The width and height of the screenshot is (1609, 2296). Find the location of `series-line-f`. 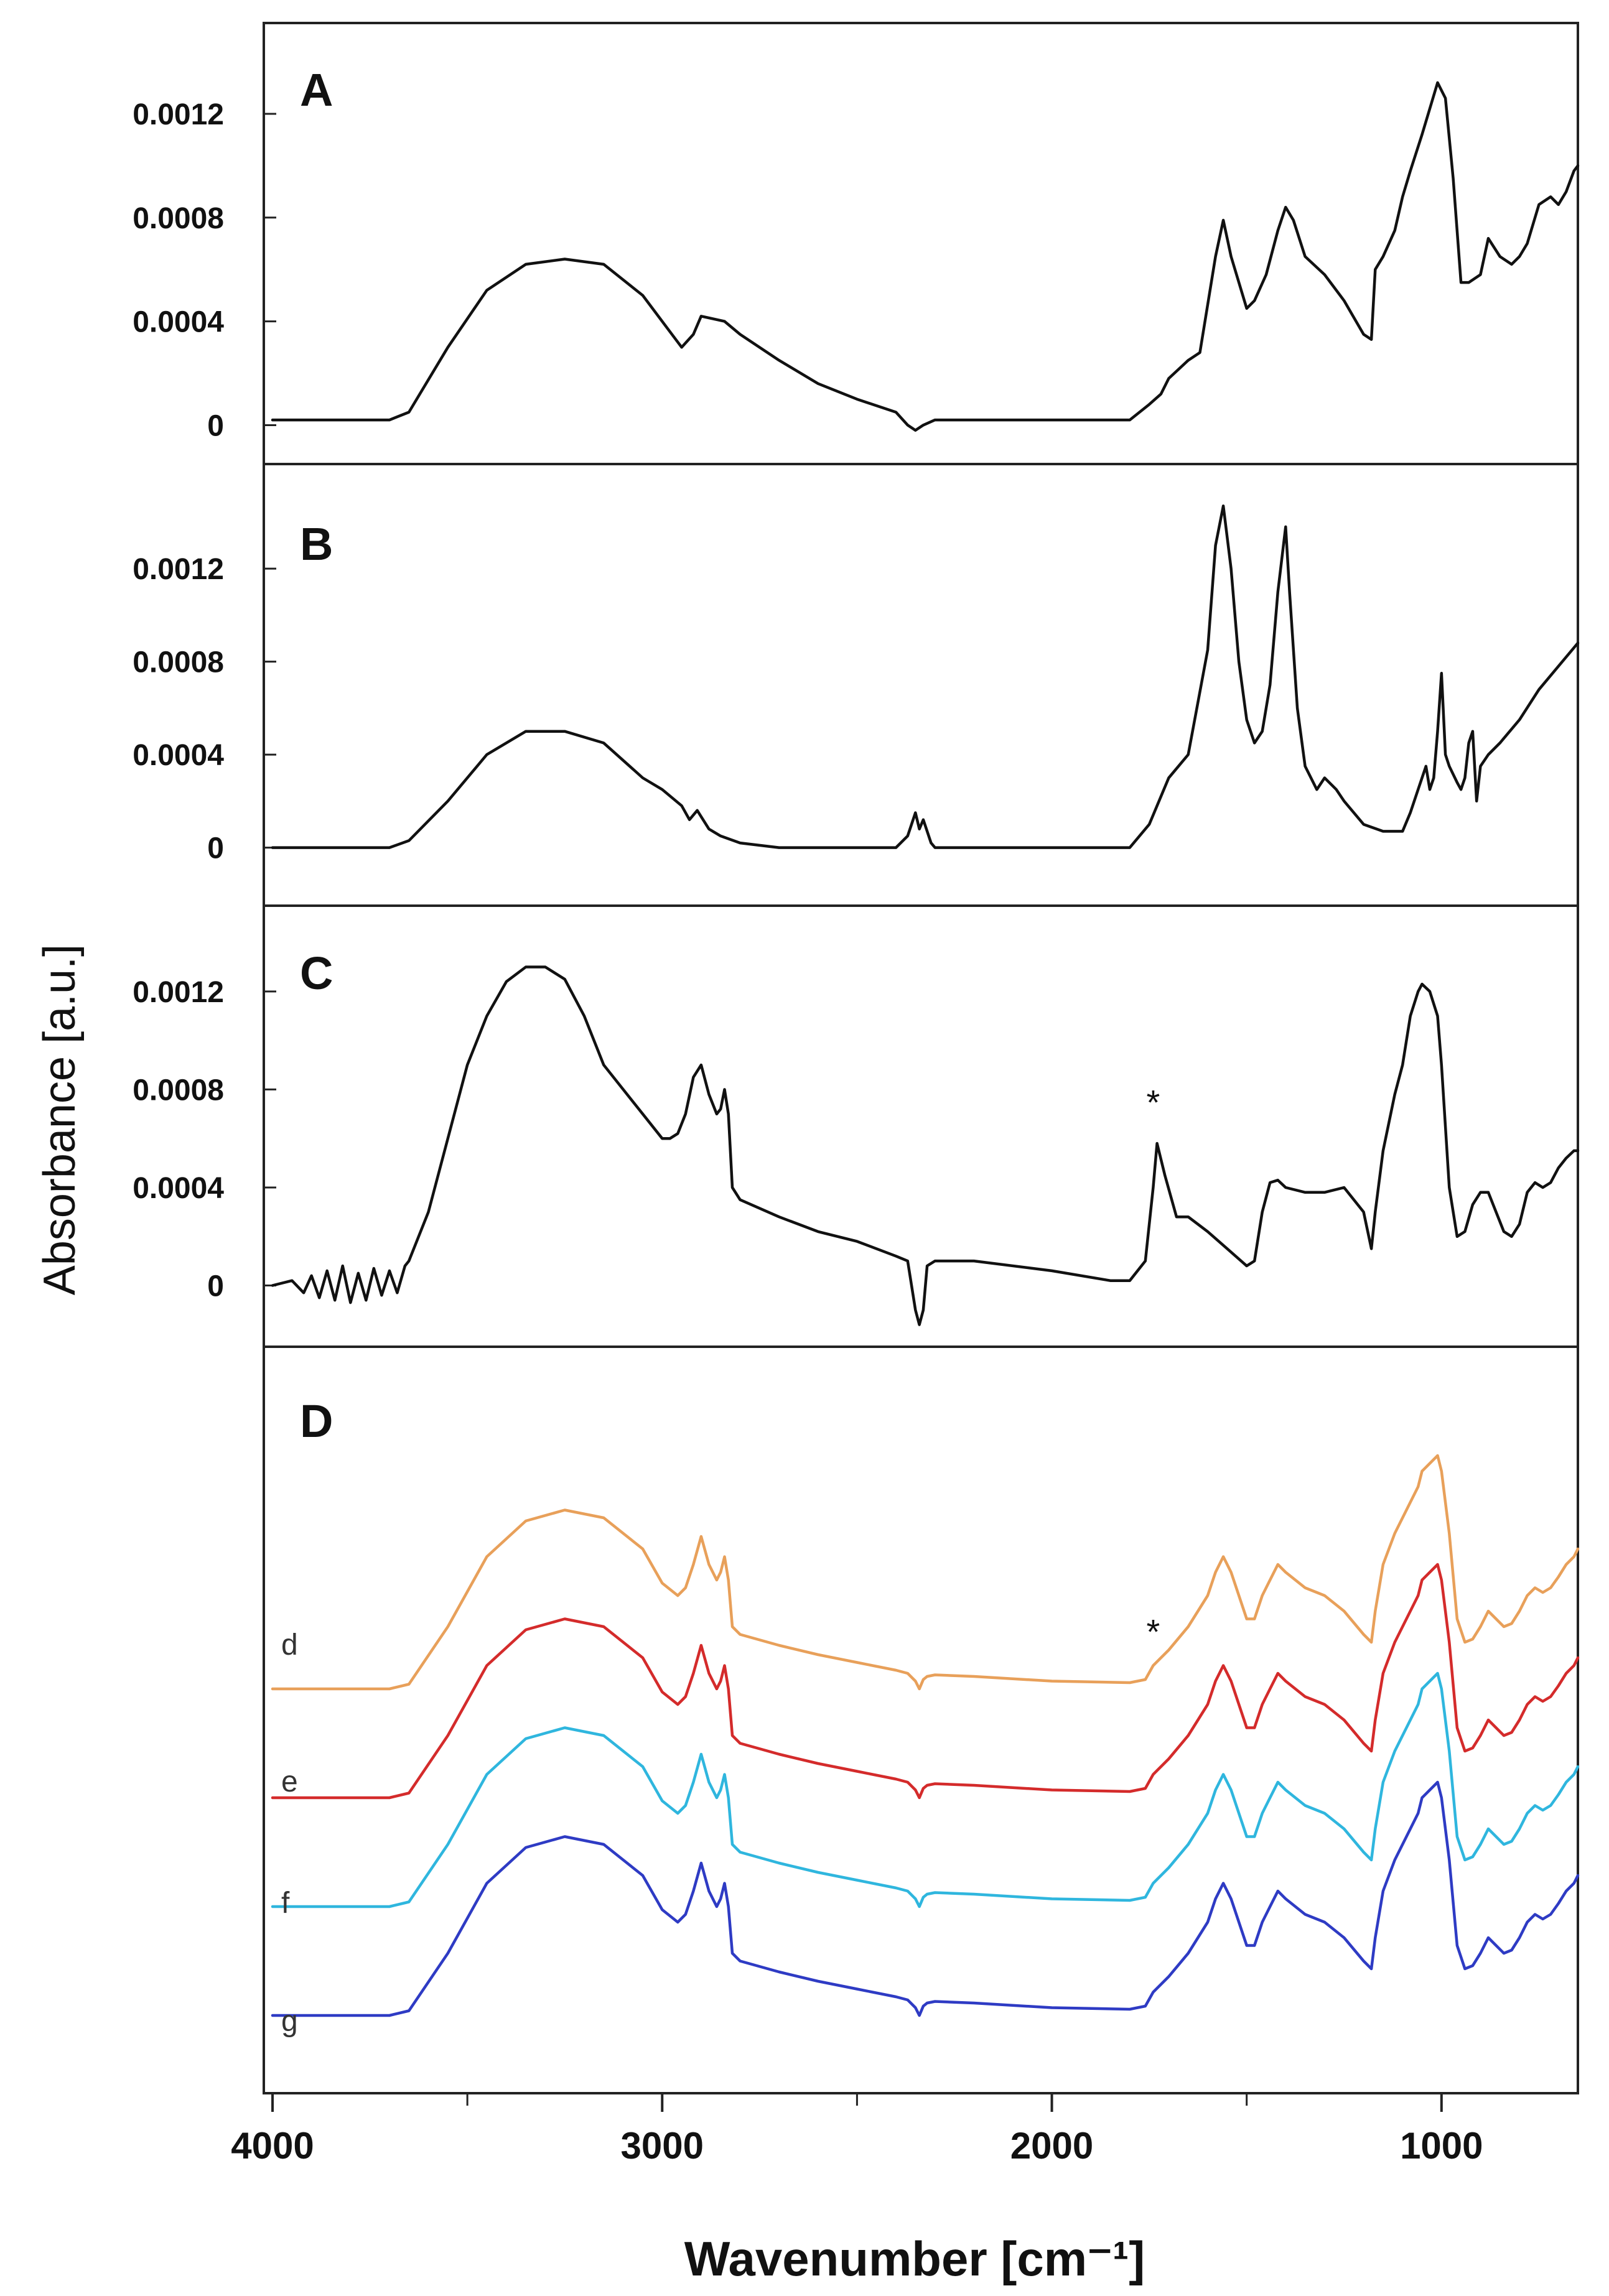

series-line-f is located at coordinates (925, 1789).